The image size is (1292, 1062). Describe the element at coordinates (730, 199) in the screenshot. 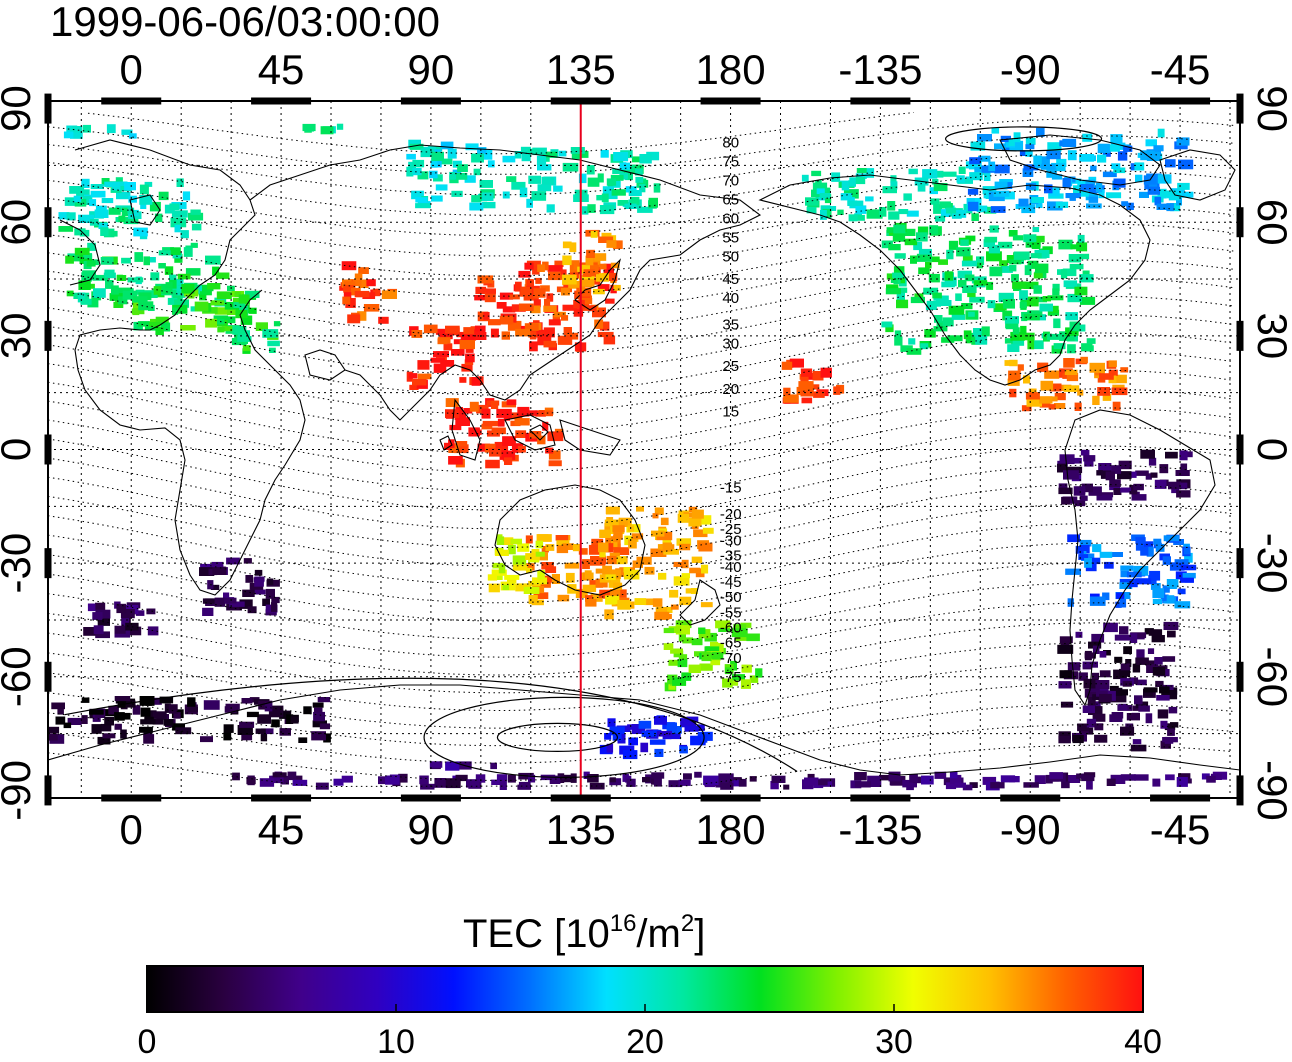

I see `contour-label-north: 65` at that location.